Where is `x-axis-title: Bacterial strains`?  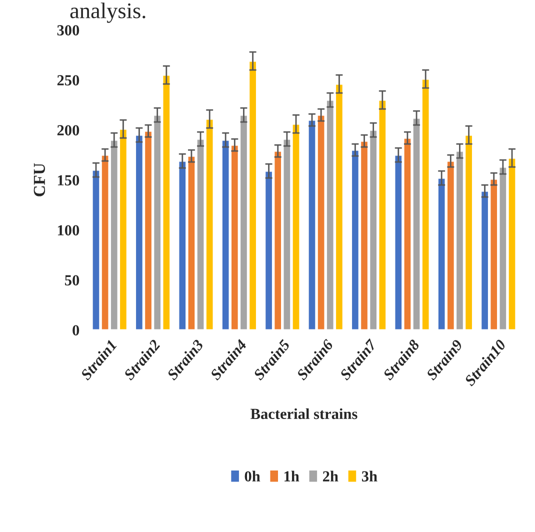
x-axis-title: Bacterial strains is located at coordinates (304, 414).